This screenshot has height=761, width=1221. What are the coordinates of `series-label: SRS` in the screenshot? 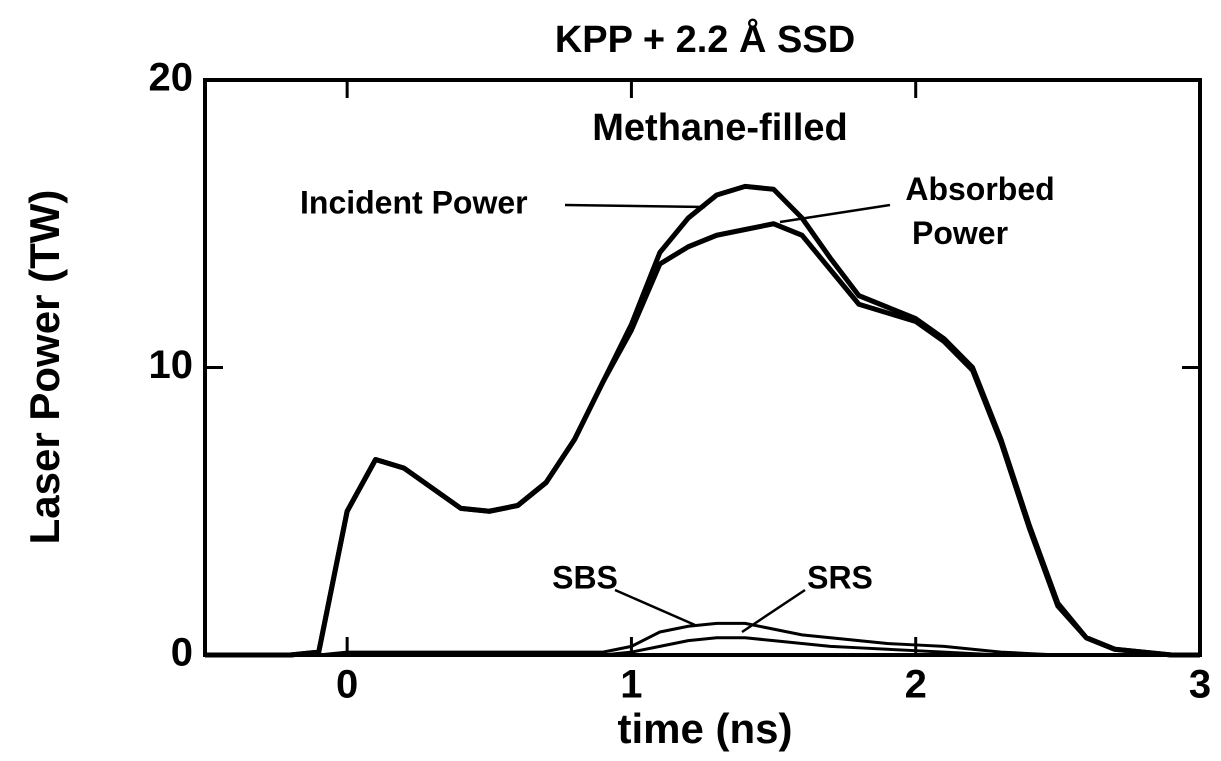 It's located at (840, 577).